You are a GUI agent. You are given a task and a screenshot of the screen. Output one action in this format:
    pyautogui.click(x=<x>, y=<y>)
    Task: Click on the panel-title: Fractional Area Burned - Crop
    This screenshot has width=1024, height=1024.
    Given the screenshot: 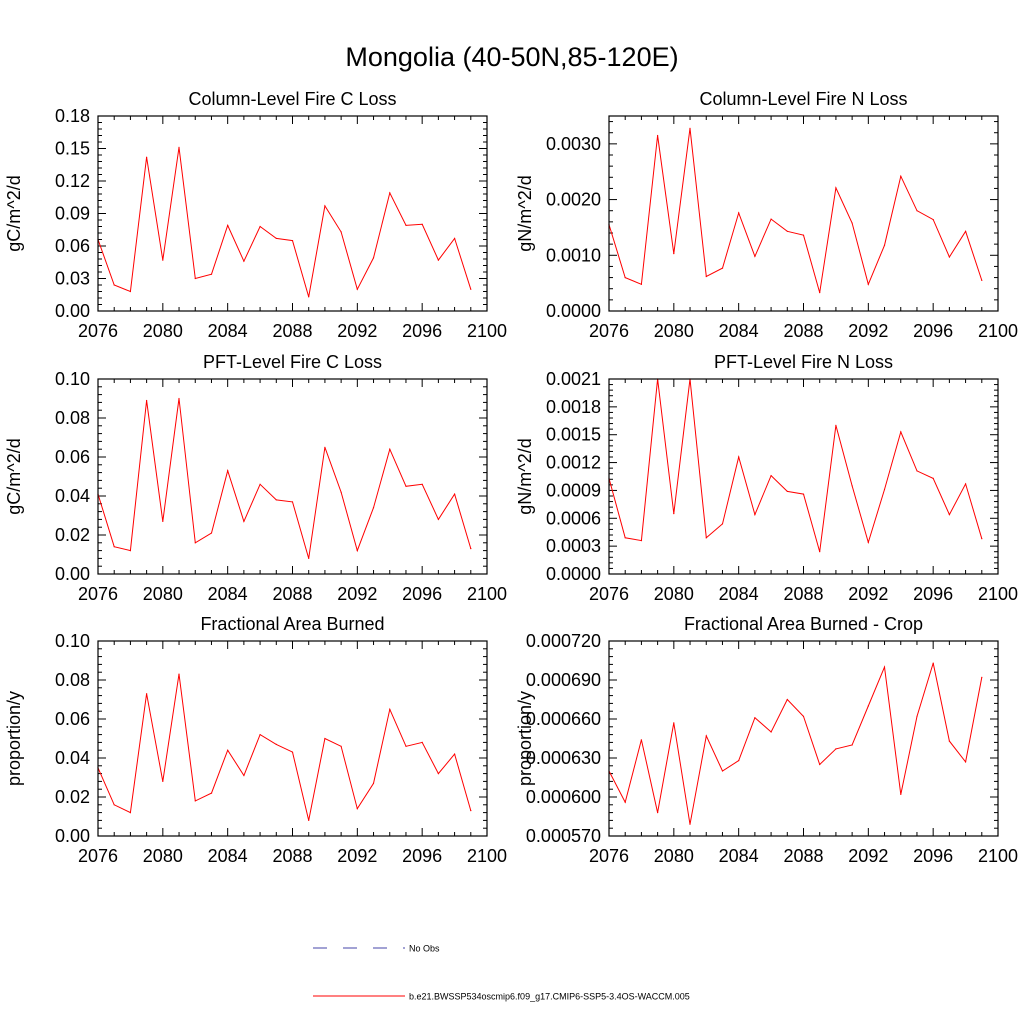 What is the action you would take?
    pyautogui.click(x=803, y=624)
    